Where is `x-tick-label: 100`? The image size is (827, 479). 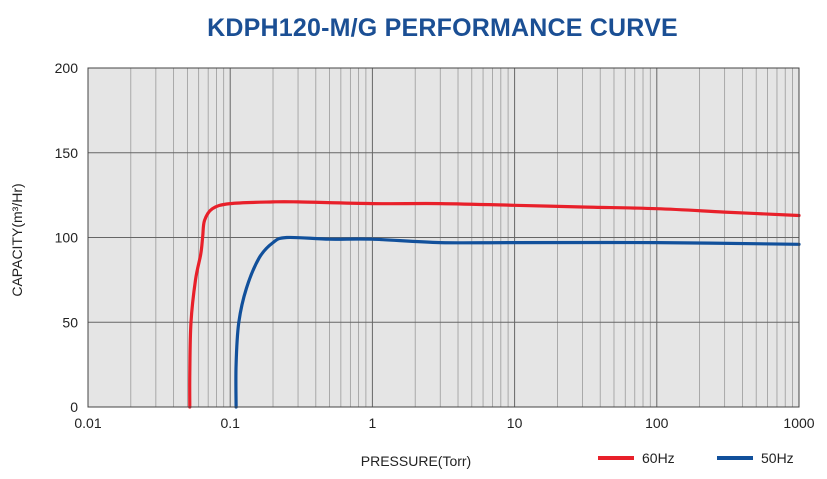
x-tick-label: 100 is located at coordinates (657, 423).